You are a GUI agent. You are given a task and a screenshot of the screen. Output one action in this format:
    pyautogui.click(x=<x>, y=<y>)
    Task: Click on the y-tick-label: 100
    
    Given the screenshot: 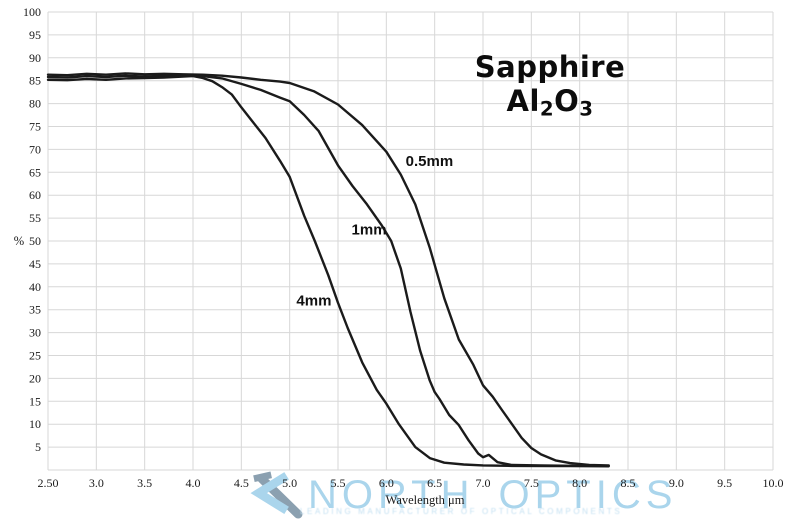 What is the action you would take?
    pyautogui.click(x=32, y=12)
    